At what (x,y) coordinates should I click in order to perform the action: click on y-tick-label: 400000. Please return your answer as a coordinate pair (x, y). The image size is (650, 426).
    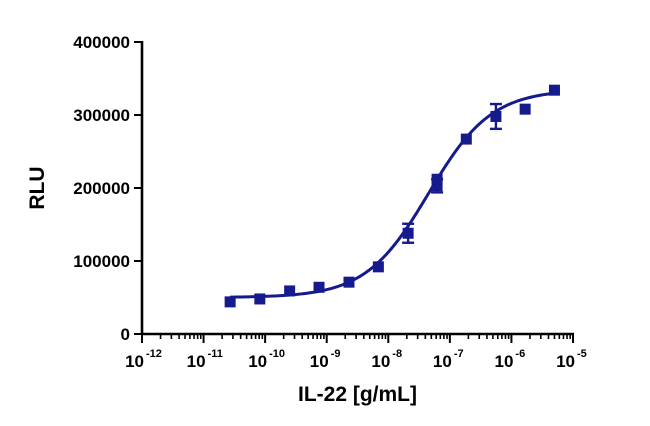
    Looking at the image, I should click on (101, 42).